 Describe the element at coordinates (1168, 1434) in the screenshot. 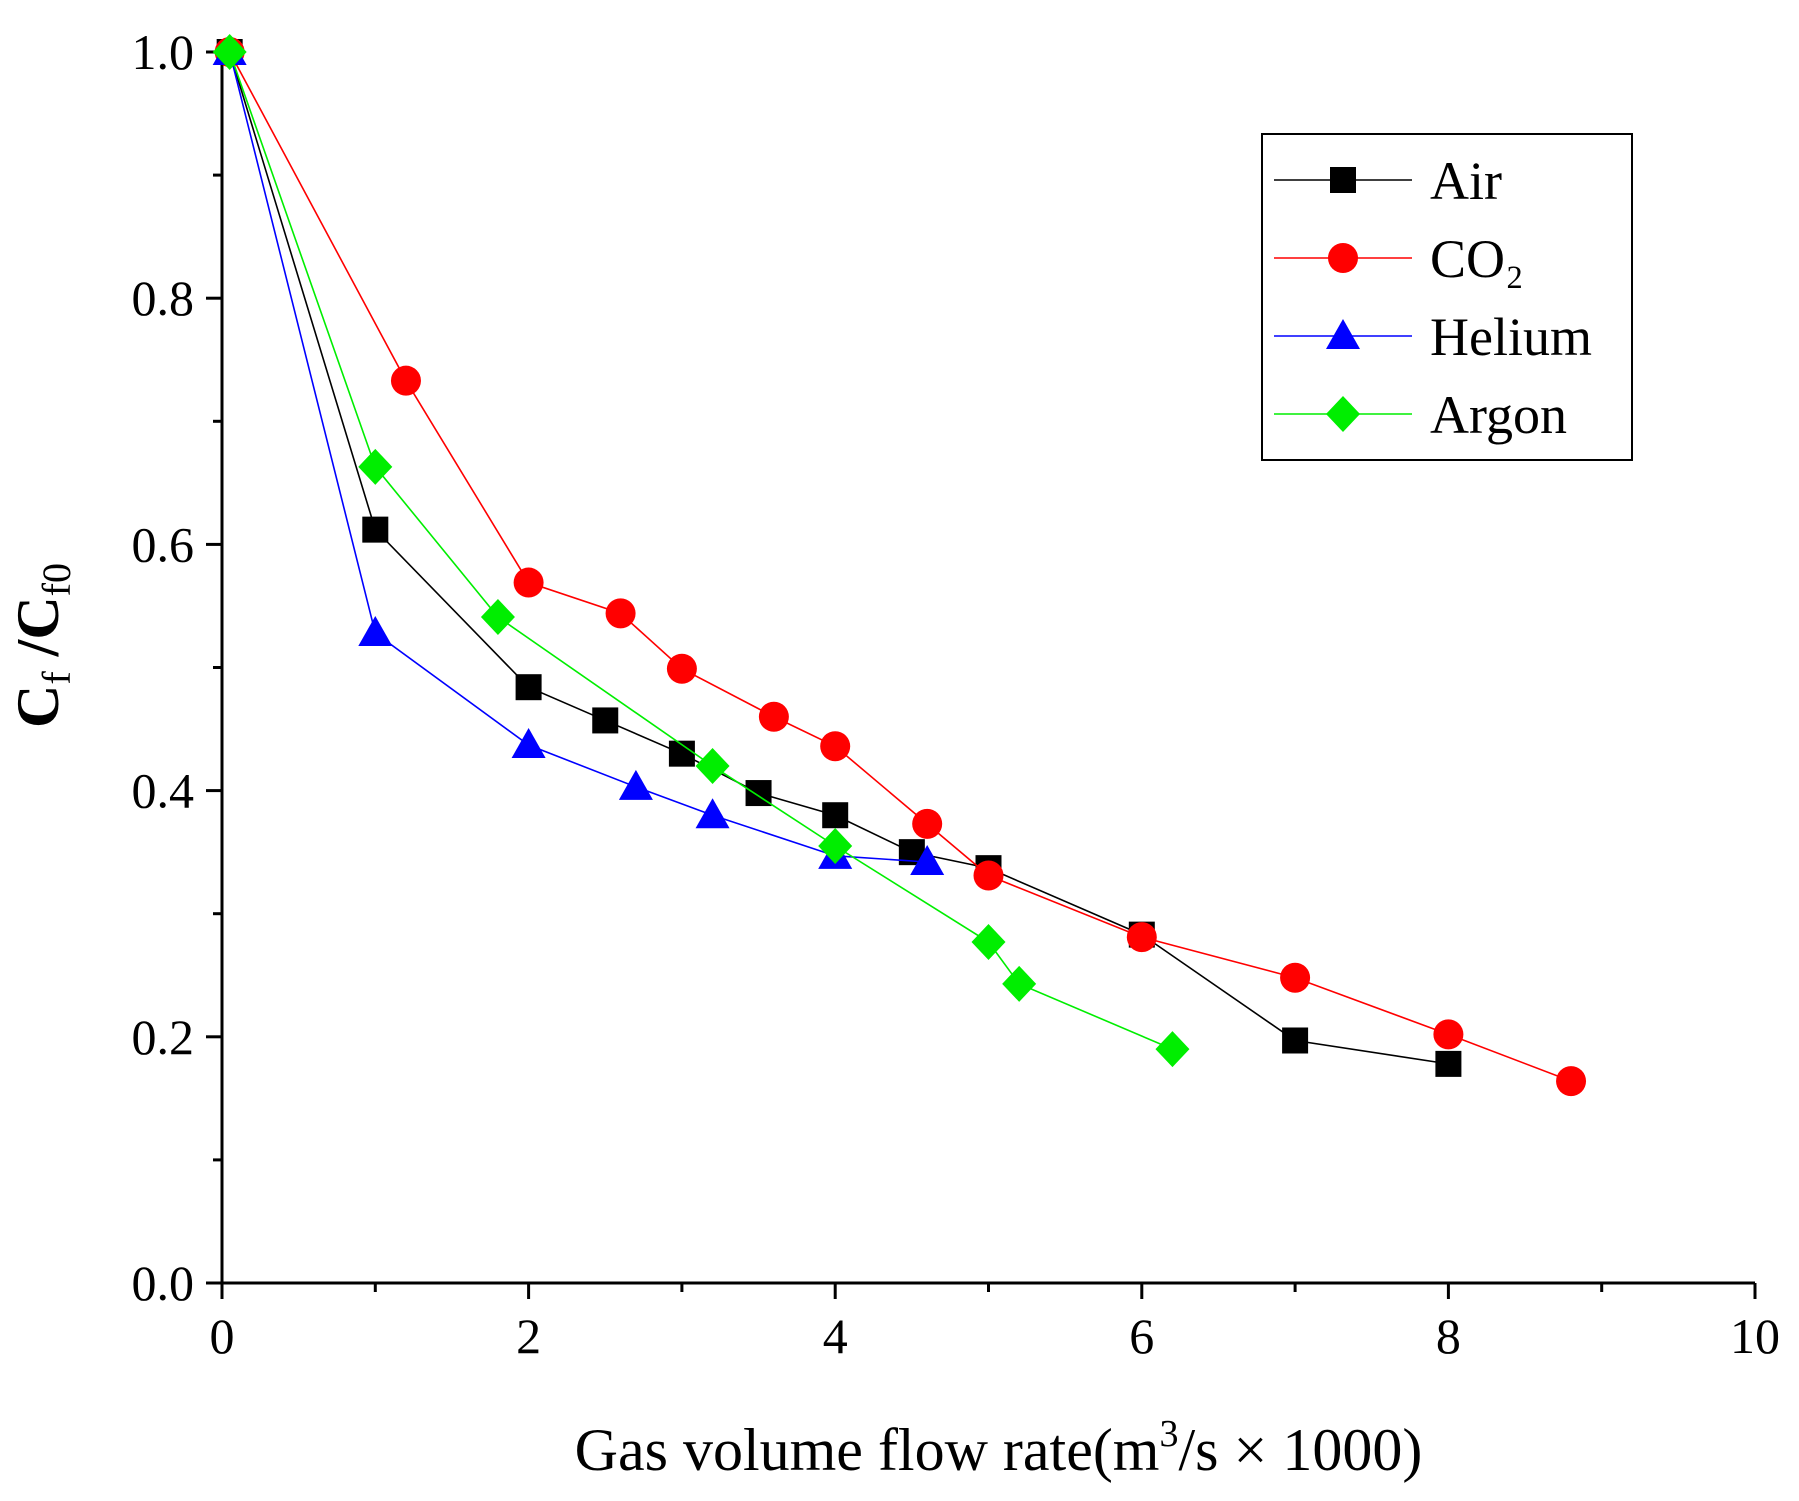

I see `x-axis-title-superscript: 3` at that location.